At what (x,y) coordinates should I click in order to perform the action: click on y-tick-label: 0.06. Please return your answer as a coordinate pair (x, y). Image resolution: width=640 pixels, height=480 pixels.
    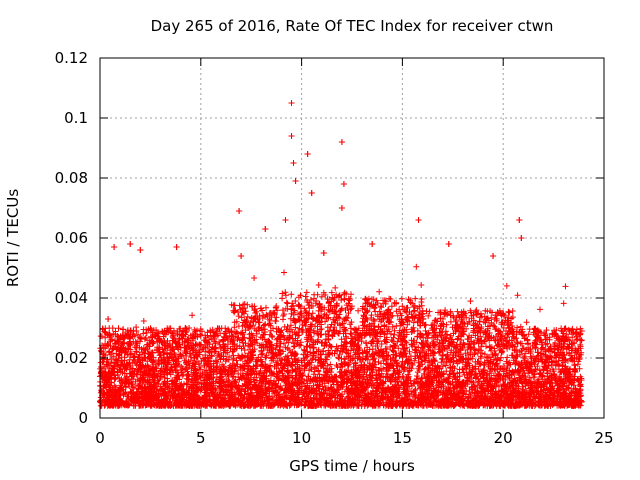
    Looking at the image, I should click on (71, 238).